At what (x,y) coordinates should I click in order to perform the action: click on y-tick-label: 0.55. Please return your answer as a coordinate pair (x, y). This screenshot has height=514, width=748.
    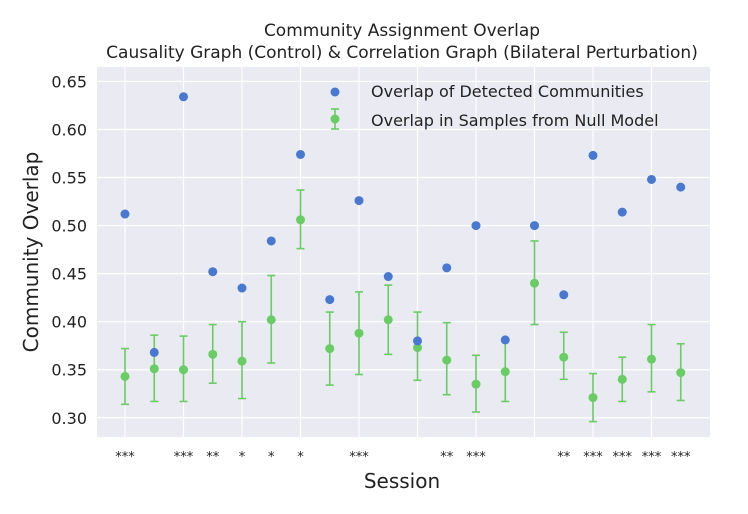
    Looking at the image, I should click on (69, 178).